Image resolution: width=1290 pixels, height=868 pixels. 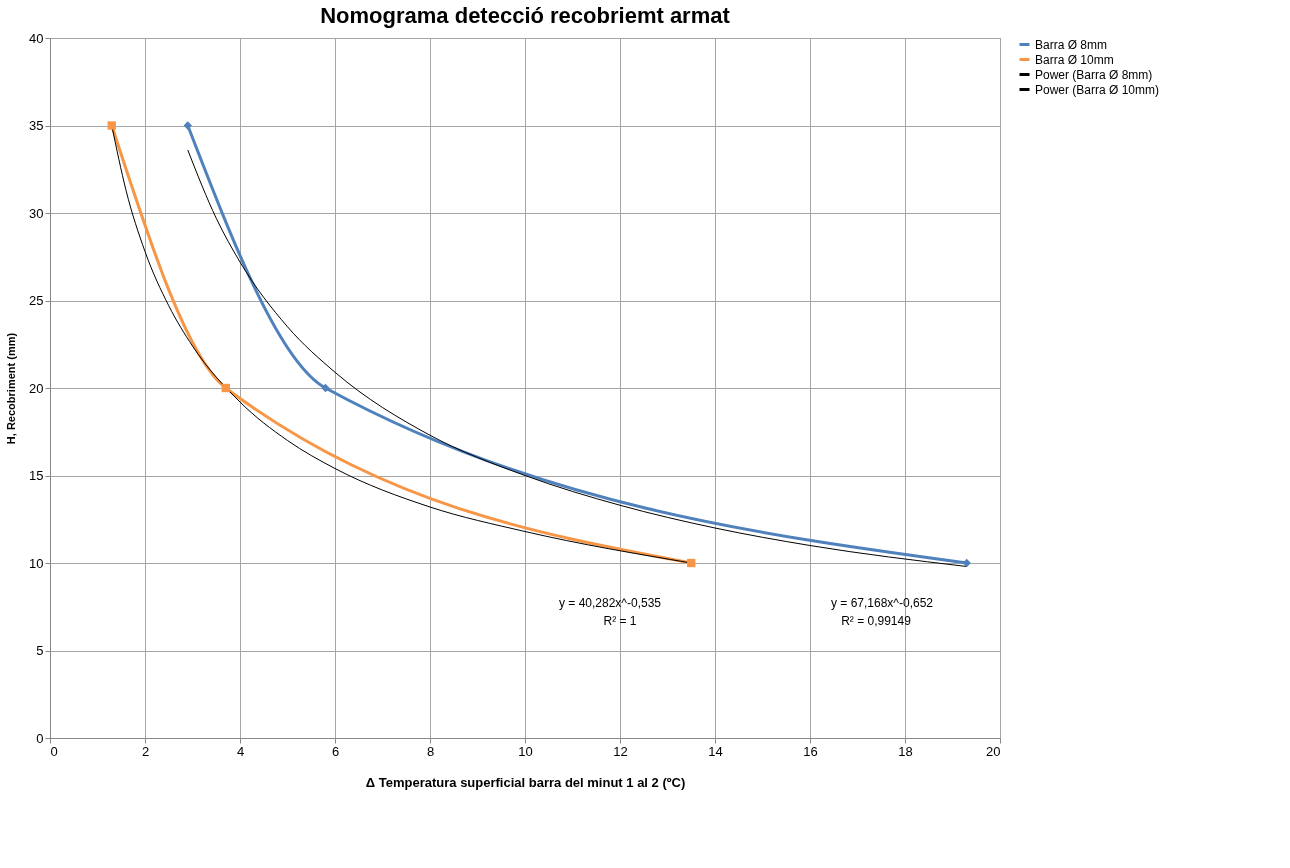 What do you see at coordinates (430, 751) in the screenshot?
I see `x-tick-label: 8` at bounding box center [430, 751].